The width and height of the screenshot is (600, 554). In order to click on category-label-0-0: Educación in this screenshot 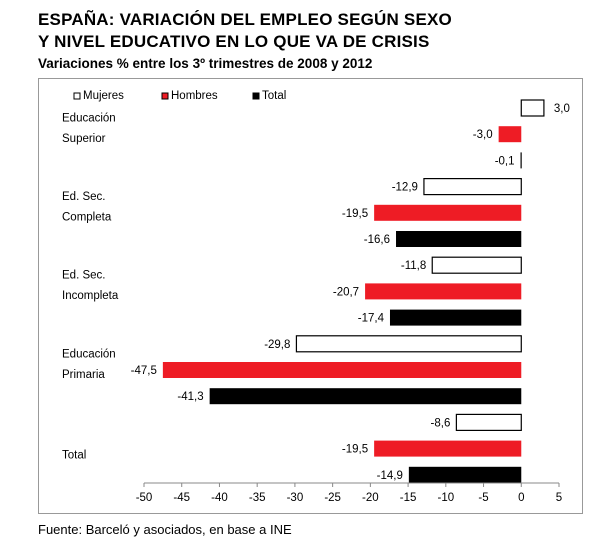, I will do `click(89, 118)`.